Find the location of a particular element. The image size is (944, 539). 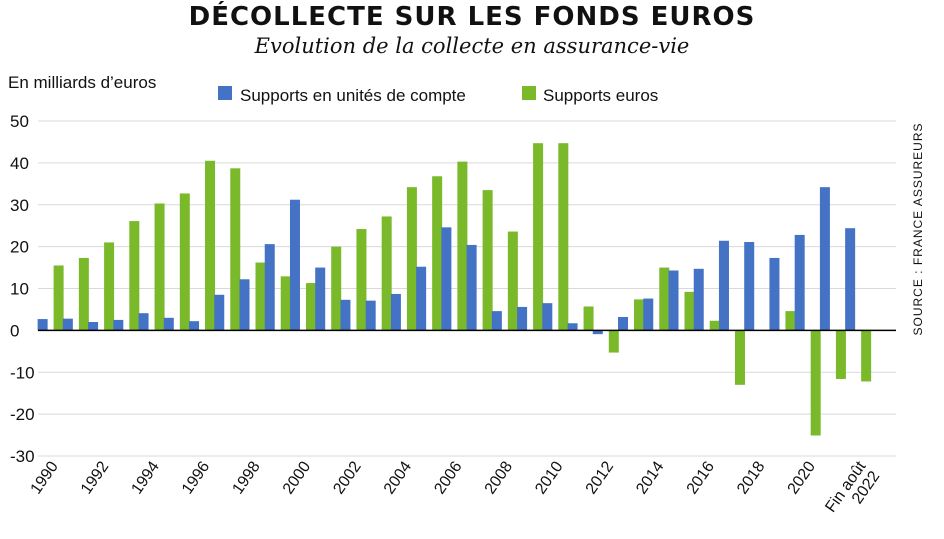

x-tick-label: 1992 is located at coordinates (95, 477).